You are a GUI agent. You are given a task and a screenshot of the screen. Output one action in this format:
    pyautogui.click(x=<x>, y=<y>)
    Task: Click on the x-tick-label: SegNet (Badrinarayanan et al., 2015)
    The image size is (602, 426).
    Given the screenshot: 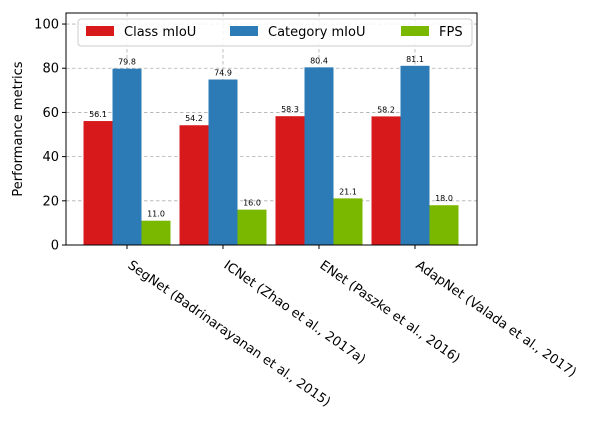 What is the action you would take?
    pyautogui.click(x=229, y=334)
    